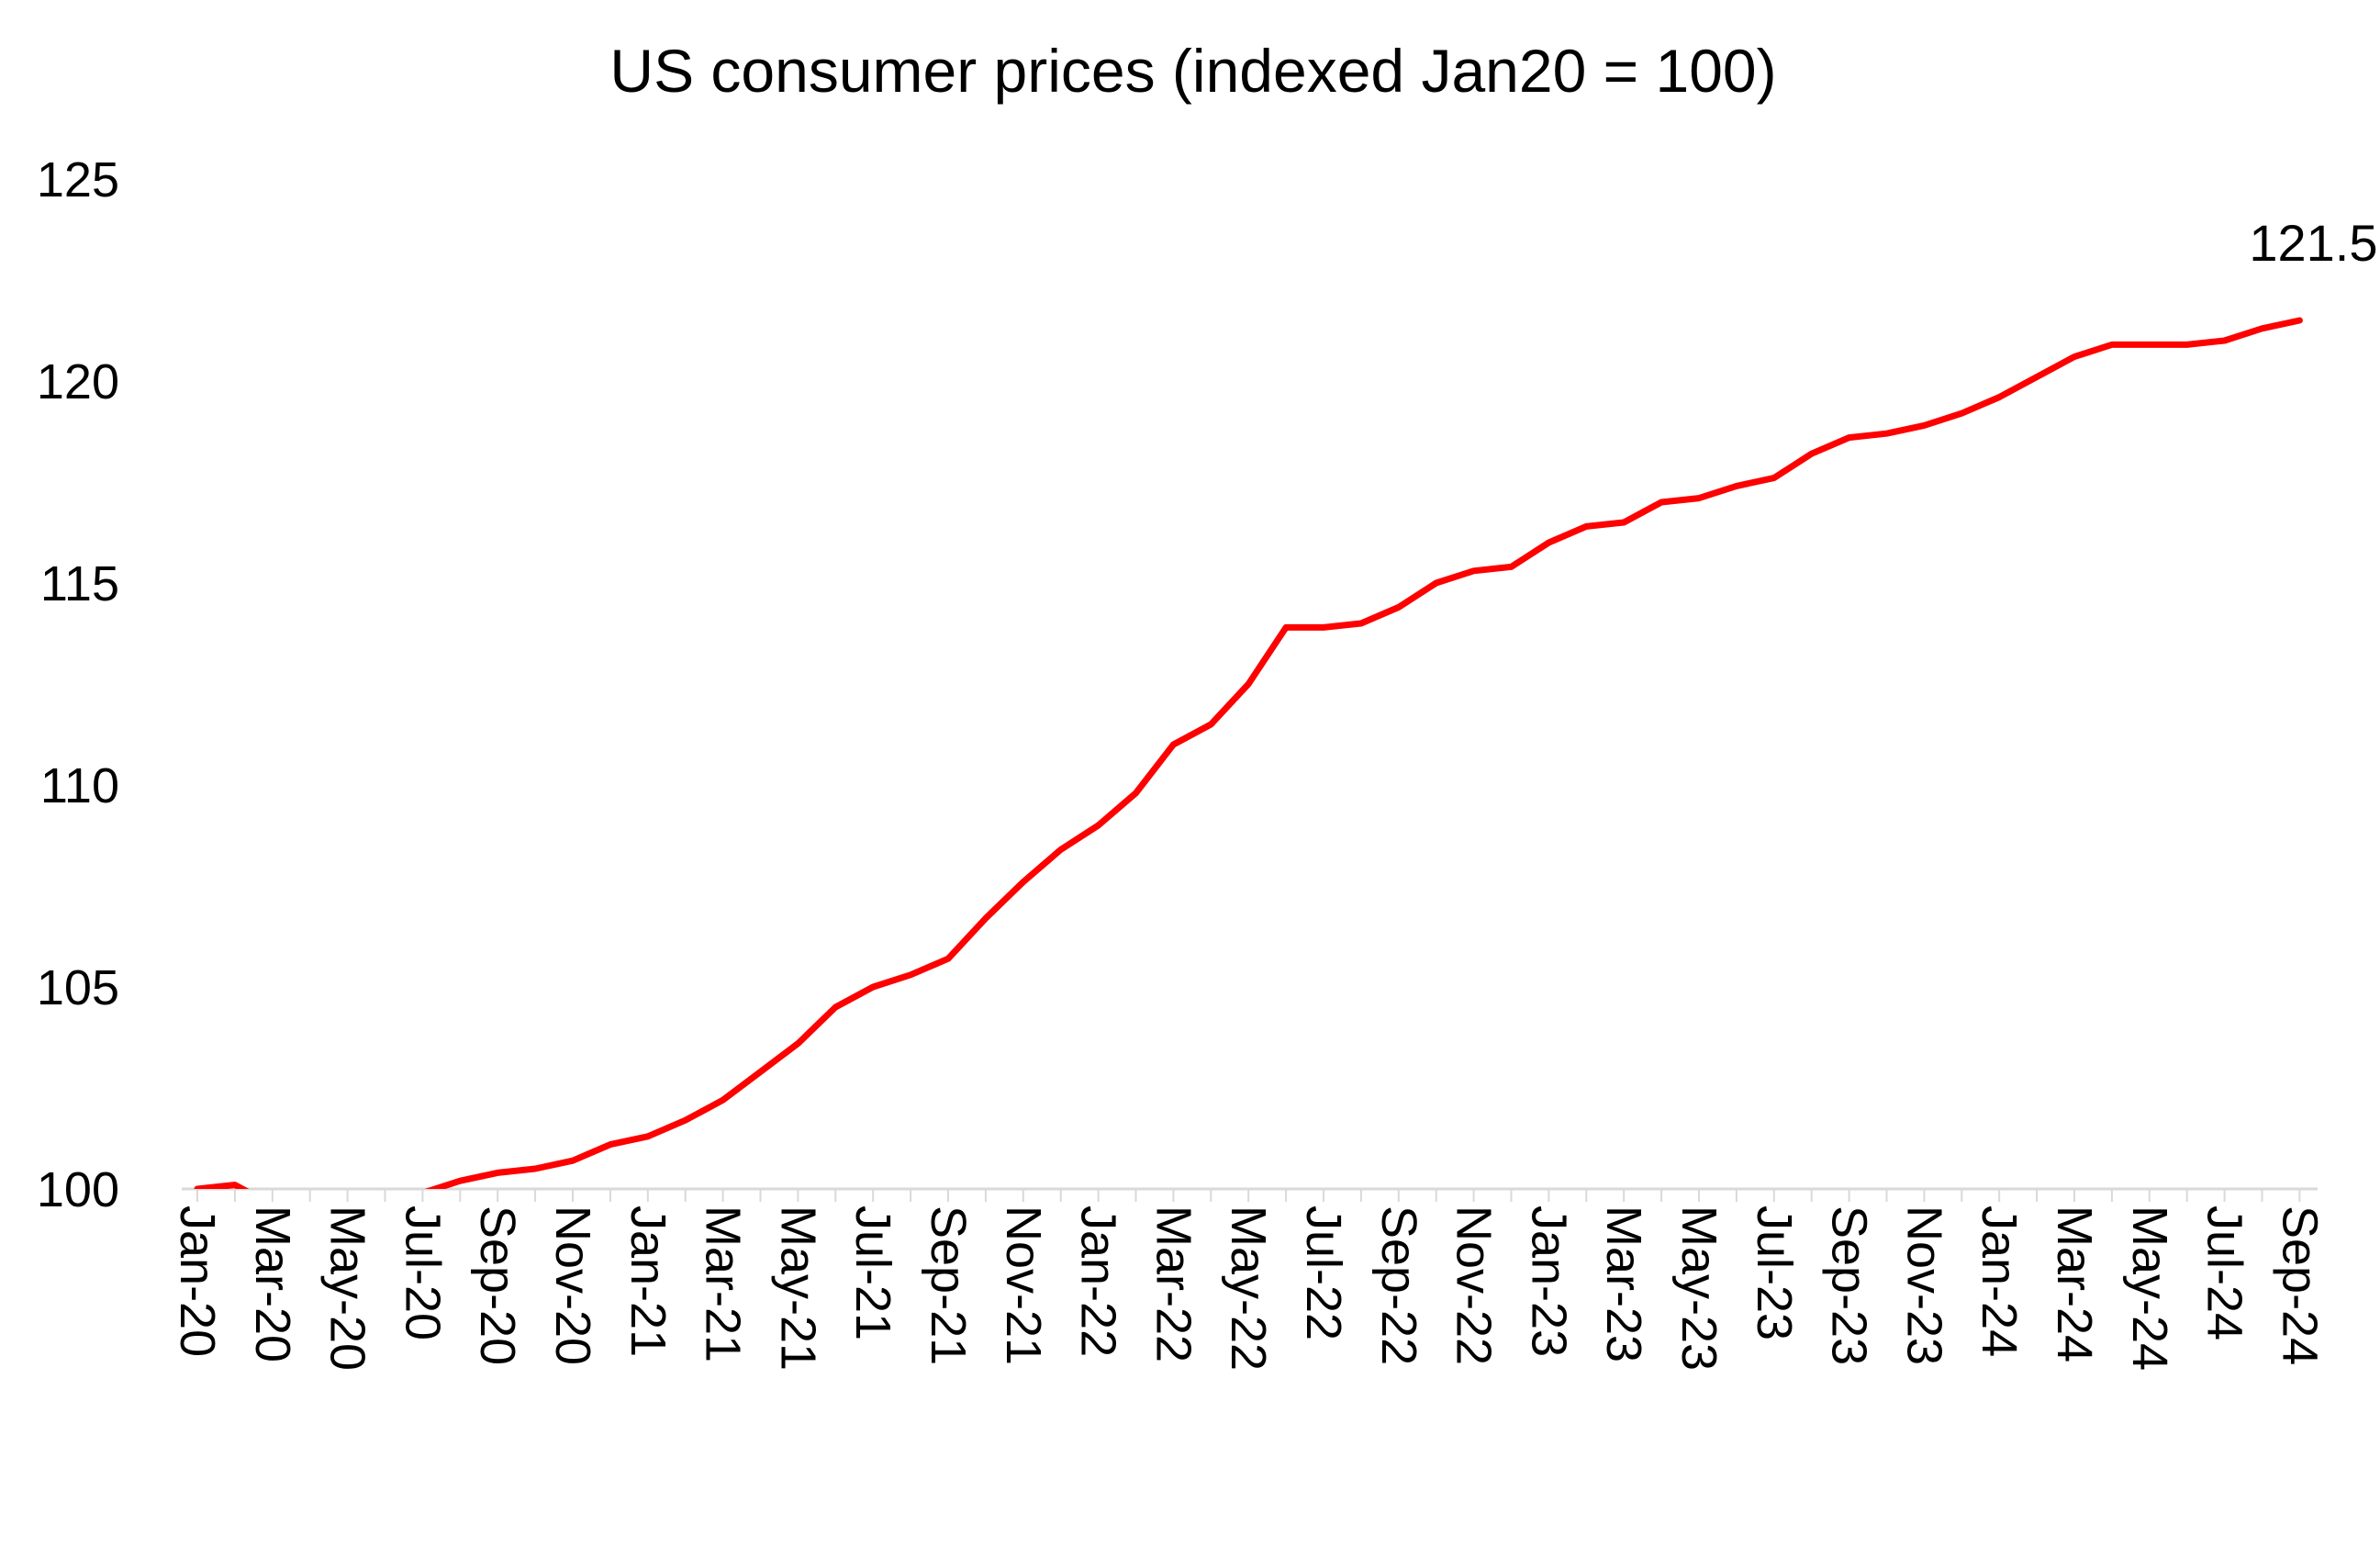 The image size is (2380, 1547). What do you see at coordinates (78, 179) in the screenshot?
I see `y-tick-label: 125` at bounding box center [78, 179].